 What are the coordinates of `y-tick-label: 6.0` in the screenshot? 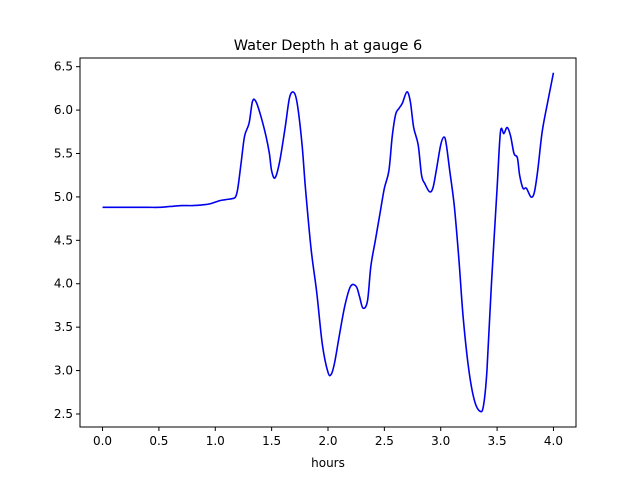 It's located at (63, 110).